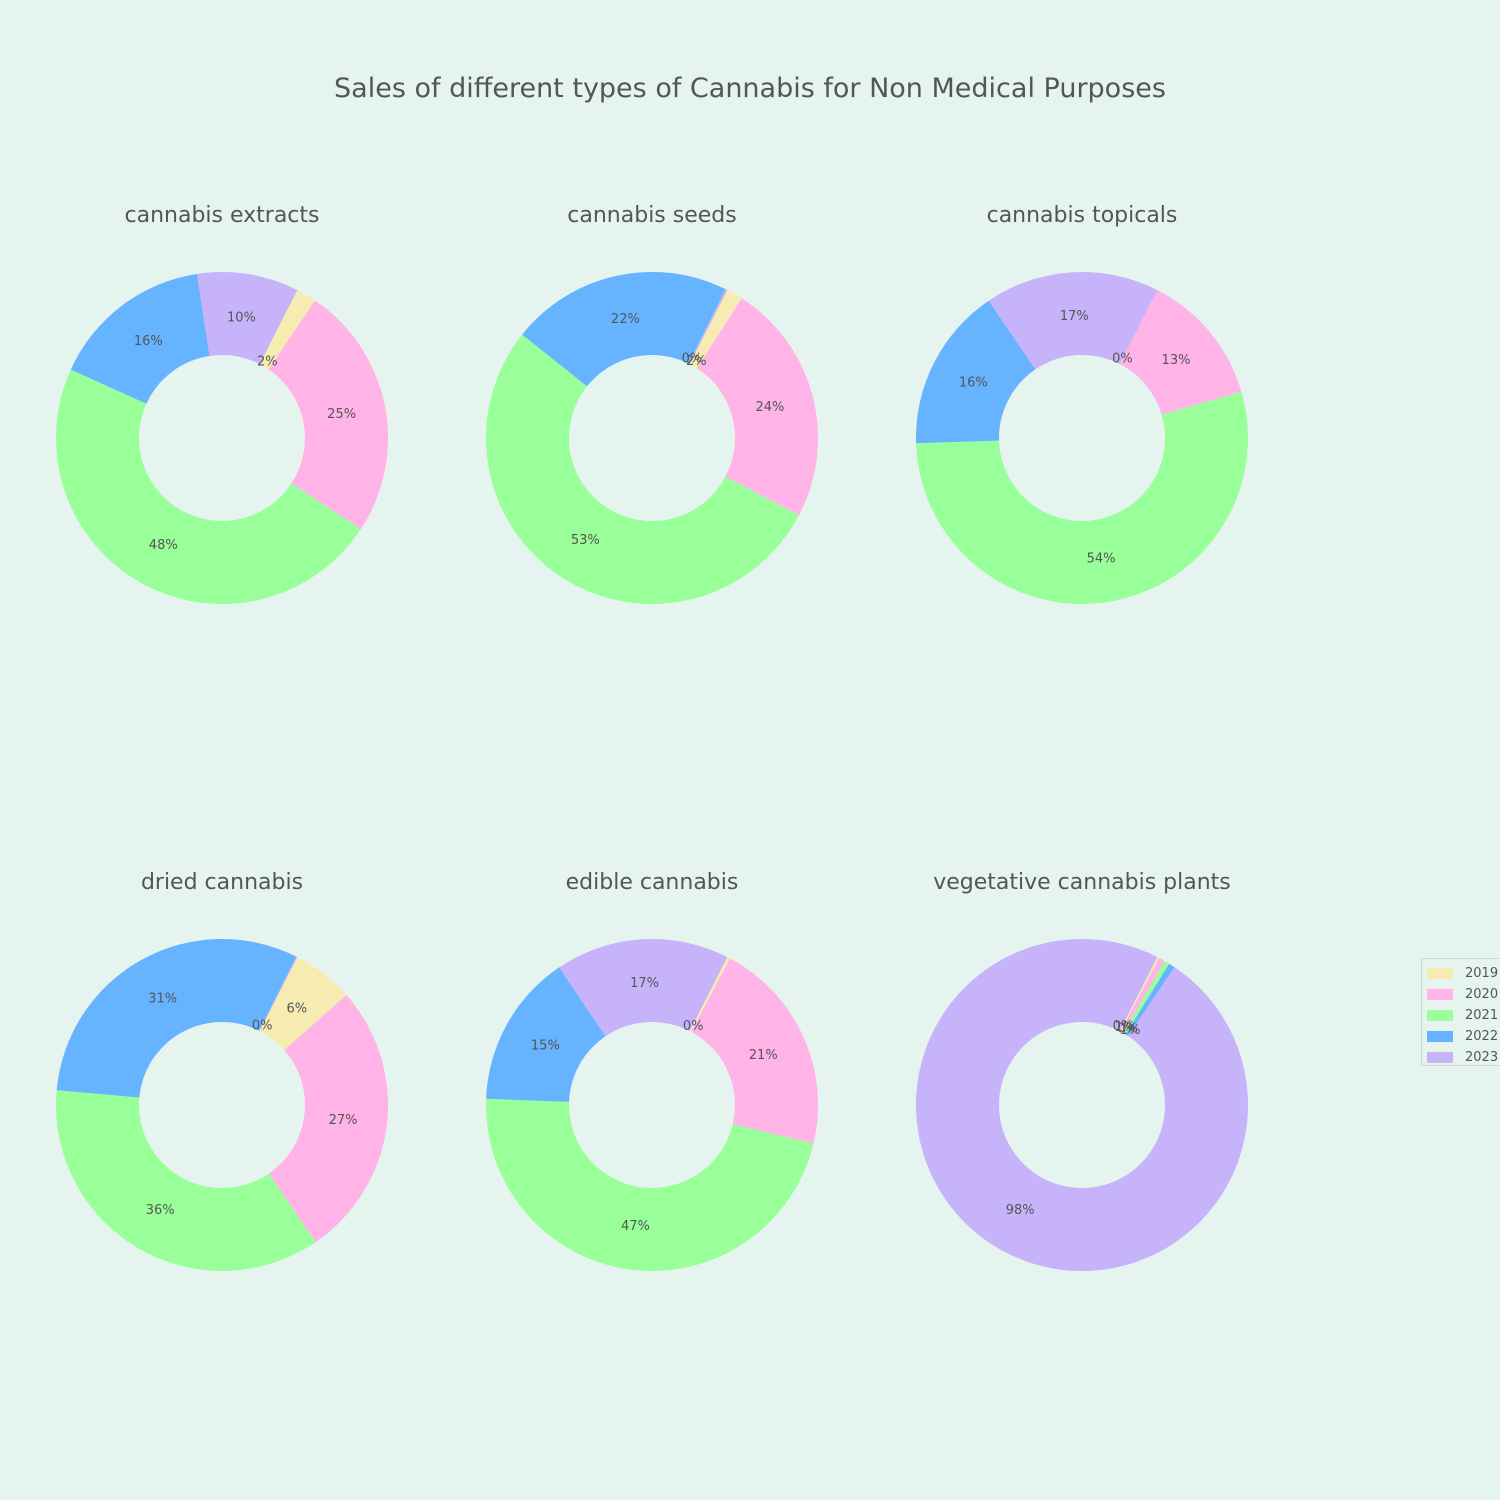  What do you see at coordinates (1482, 973) in the screenshot?
I see `legend-label: 2019` at bounding box center [1482, 973].